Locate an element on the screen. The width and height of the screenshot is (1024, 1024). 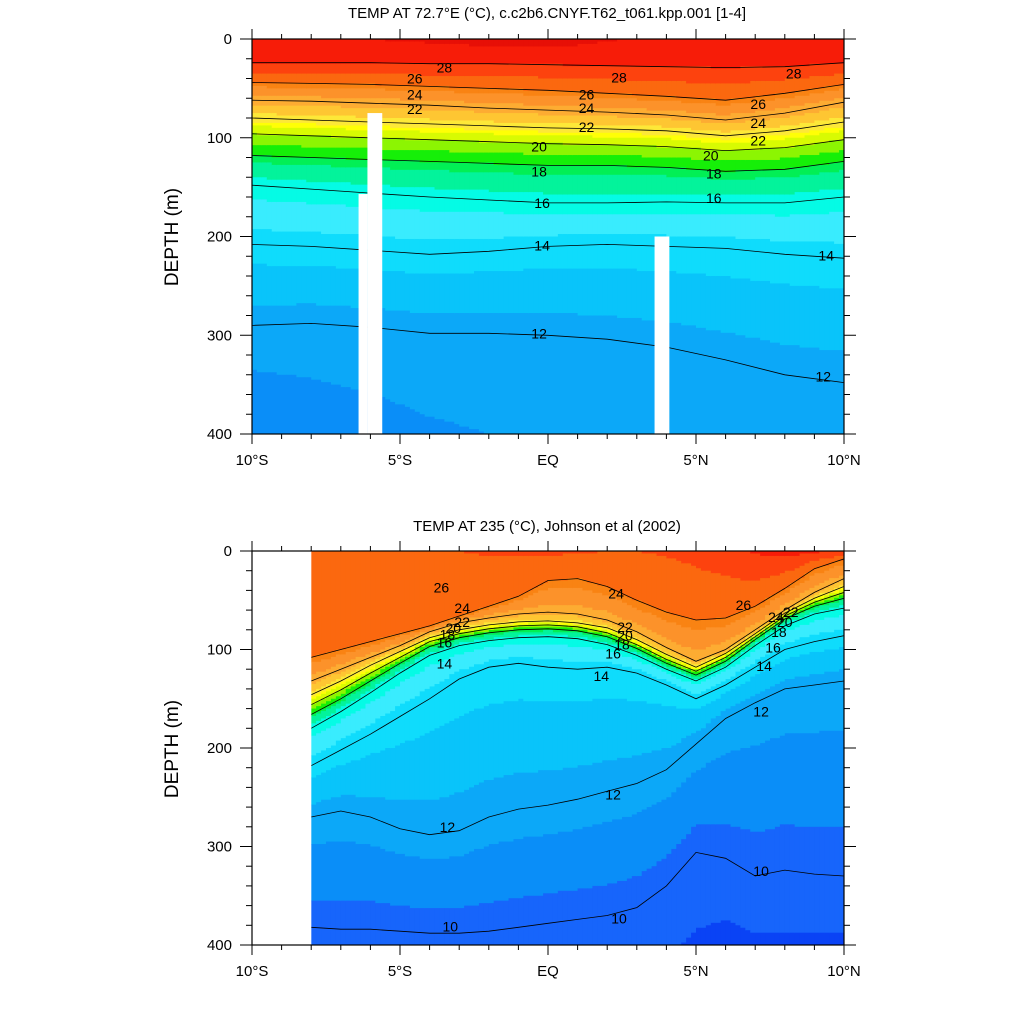
panel-1-contour-label: 26 is located at coordinates (758, 104).